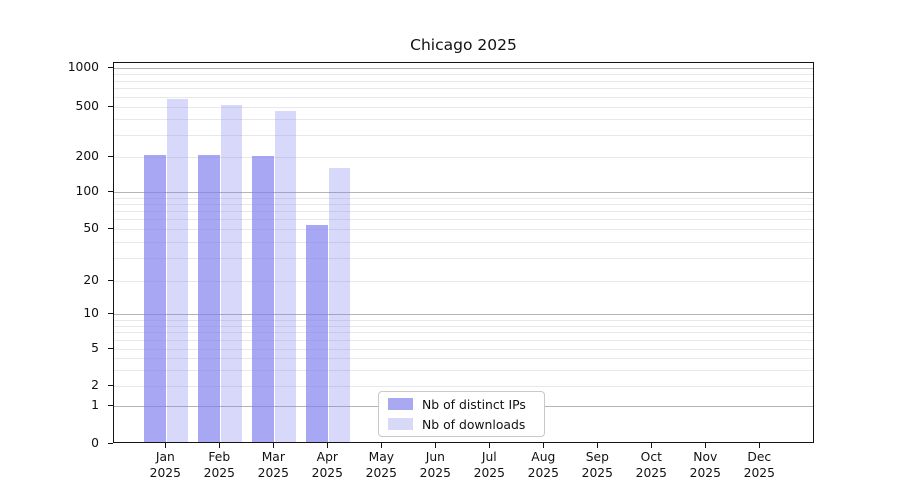 This screenshot has width=900, height=500. What do you see at coordinates (87, 106) in the screenshot?
I see `y-tick-label: 500` at bounding box center [87, 106].